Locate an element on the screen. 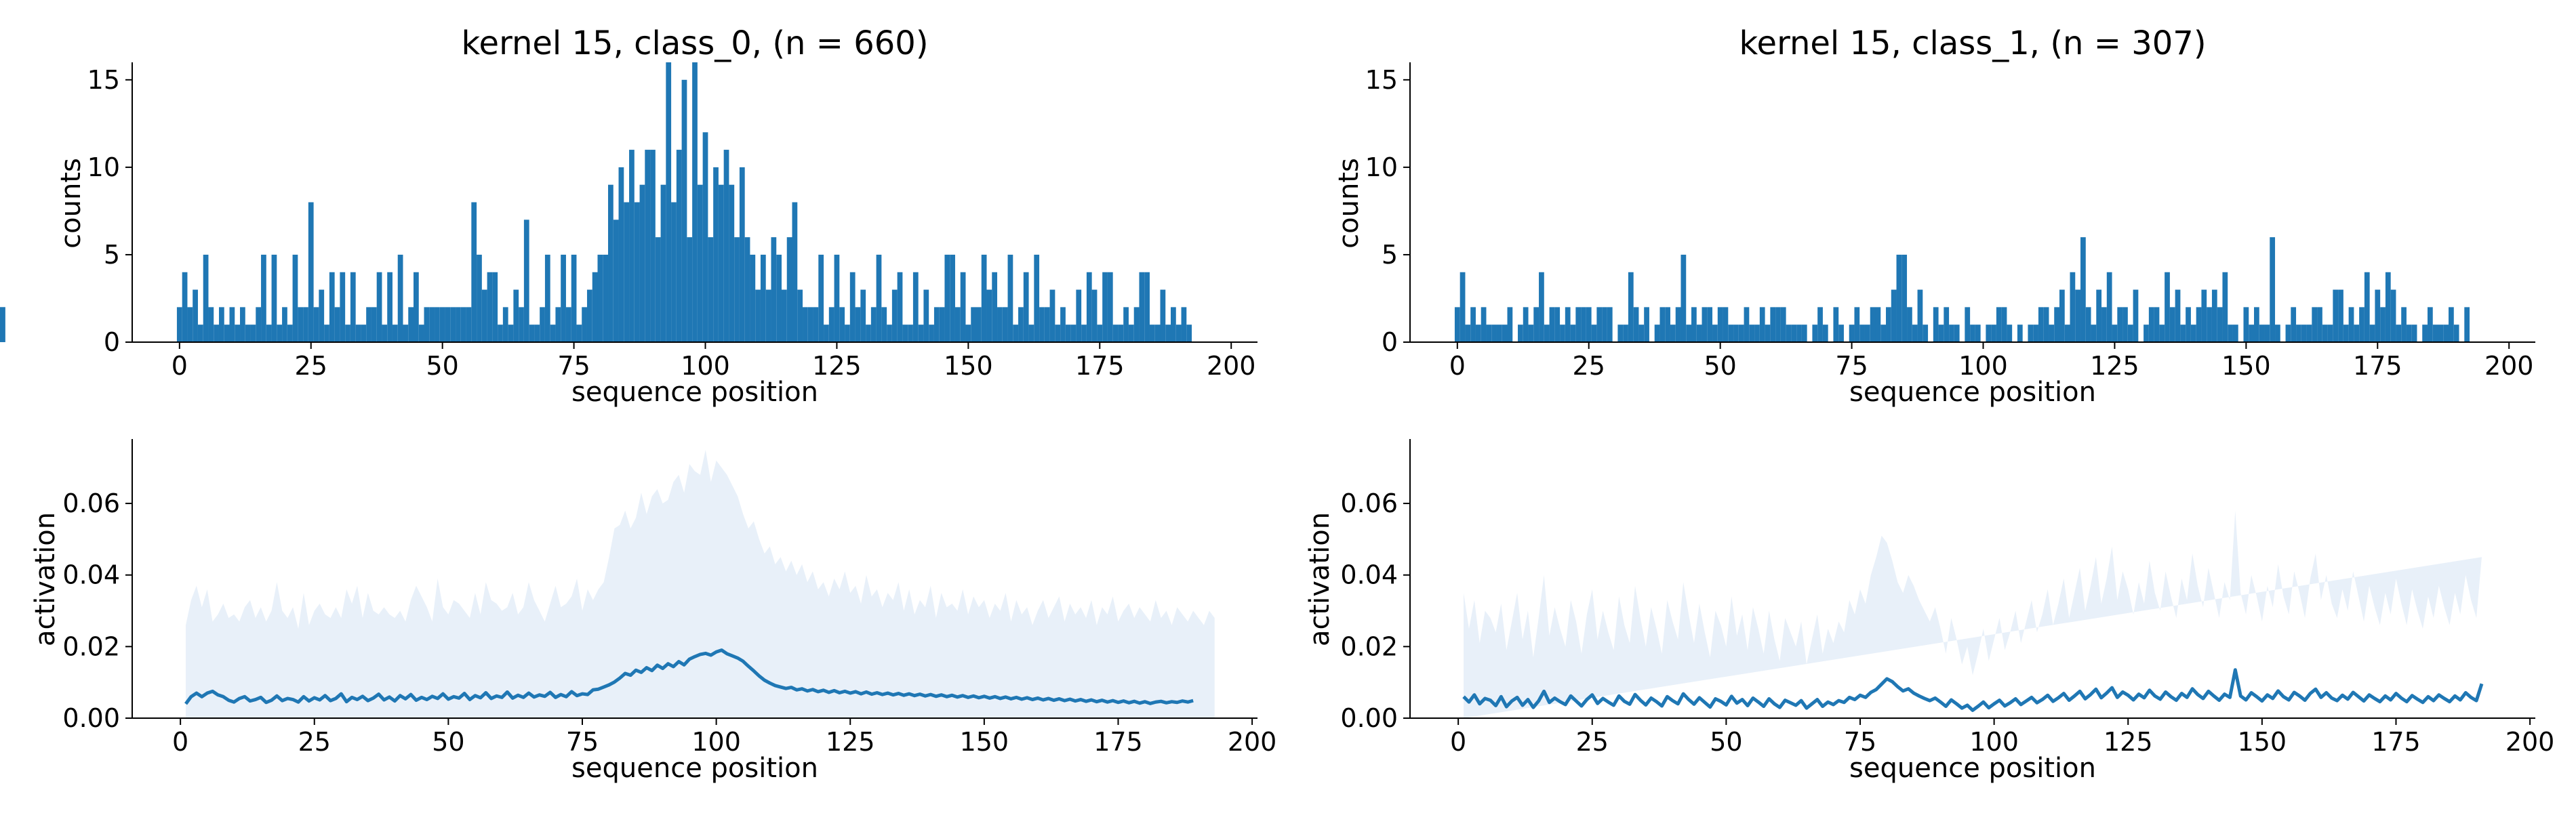 The height and width of the screenshot is (813, 2576). x-tick-label: 100 is located at coordinates (1994, 742).